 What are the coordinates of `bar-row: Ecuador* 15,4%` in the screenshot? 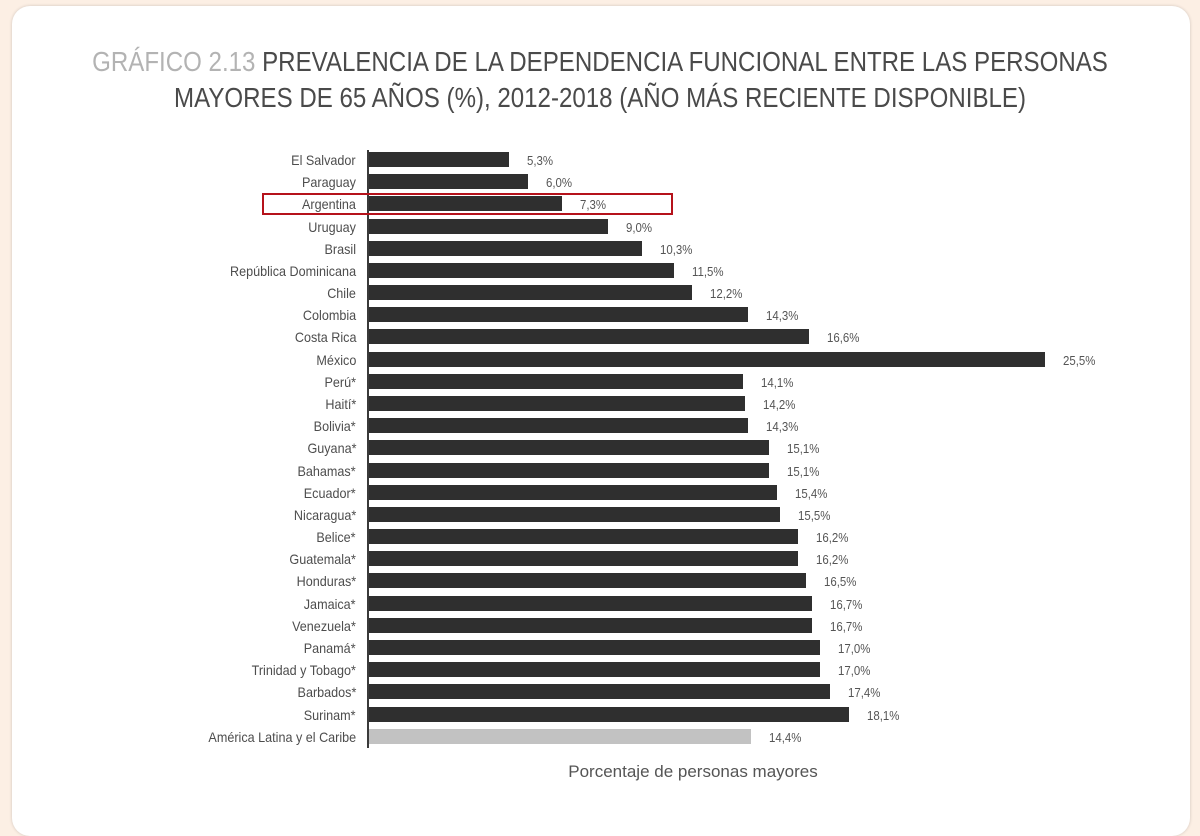 It's located at (600, 493).